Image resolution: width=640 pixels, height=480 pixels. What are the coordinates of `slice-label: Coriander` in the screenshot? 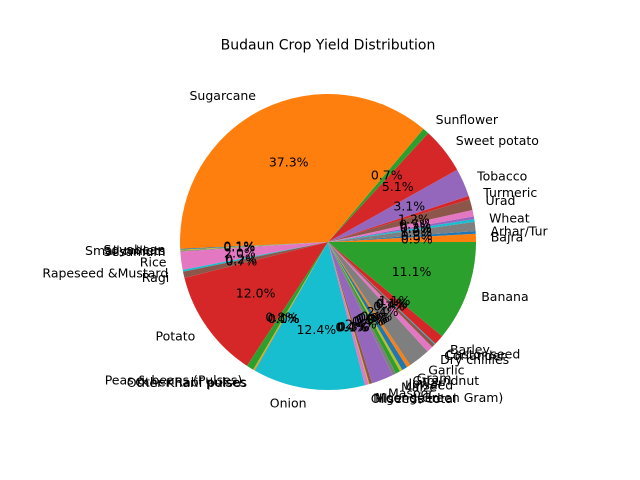 It's located at (475, 355).